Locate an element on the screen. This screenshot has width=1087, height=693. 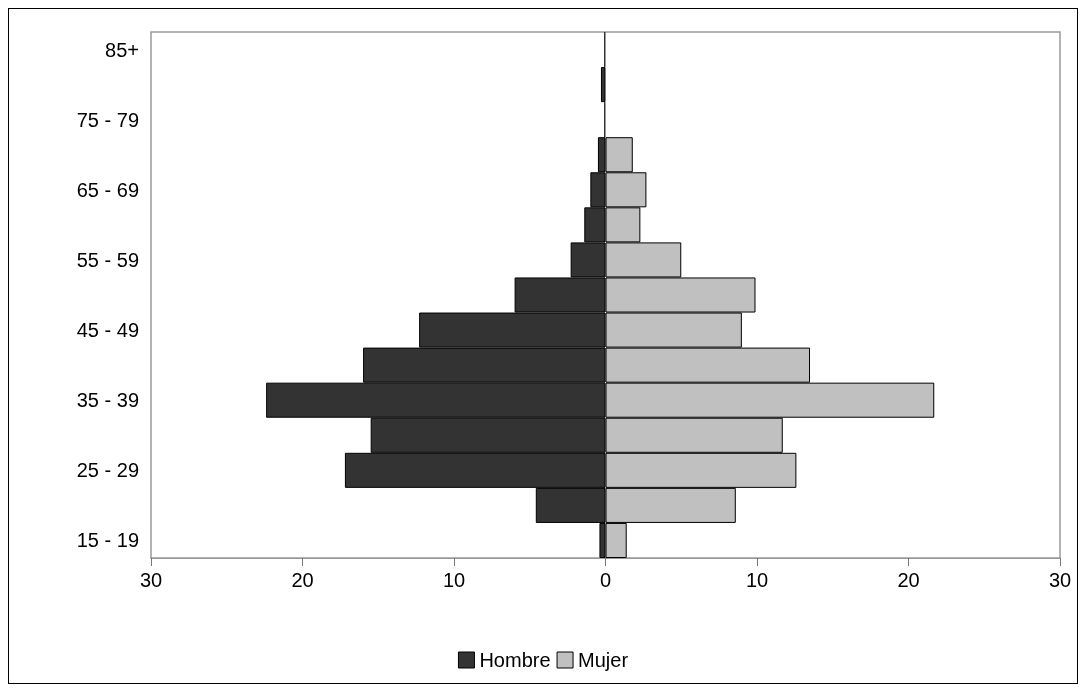
legend-label: Hombre is located at coordinates (515, 660).